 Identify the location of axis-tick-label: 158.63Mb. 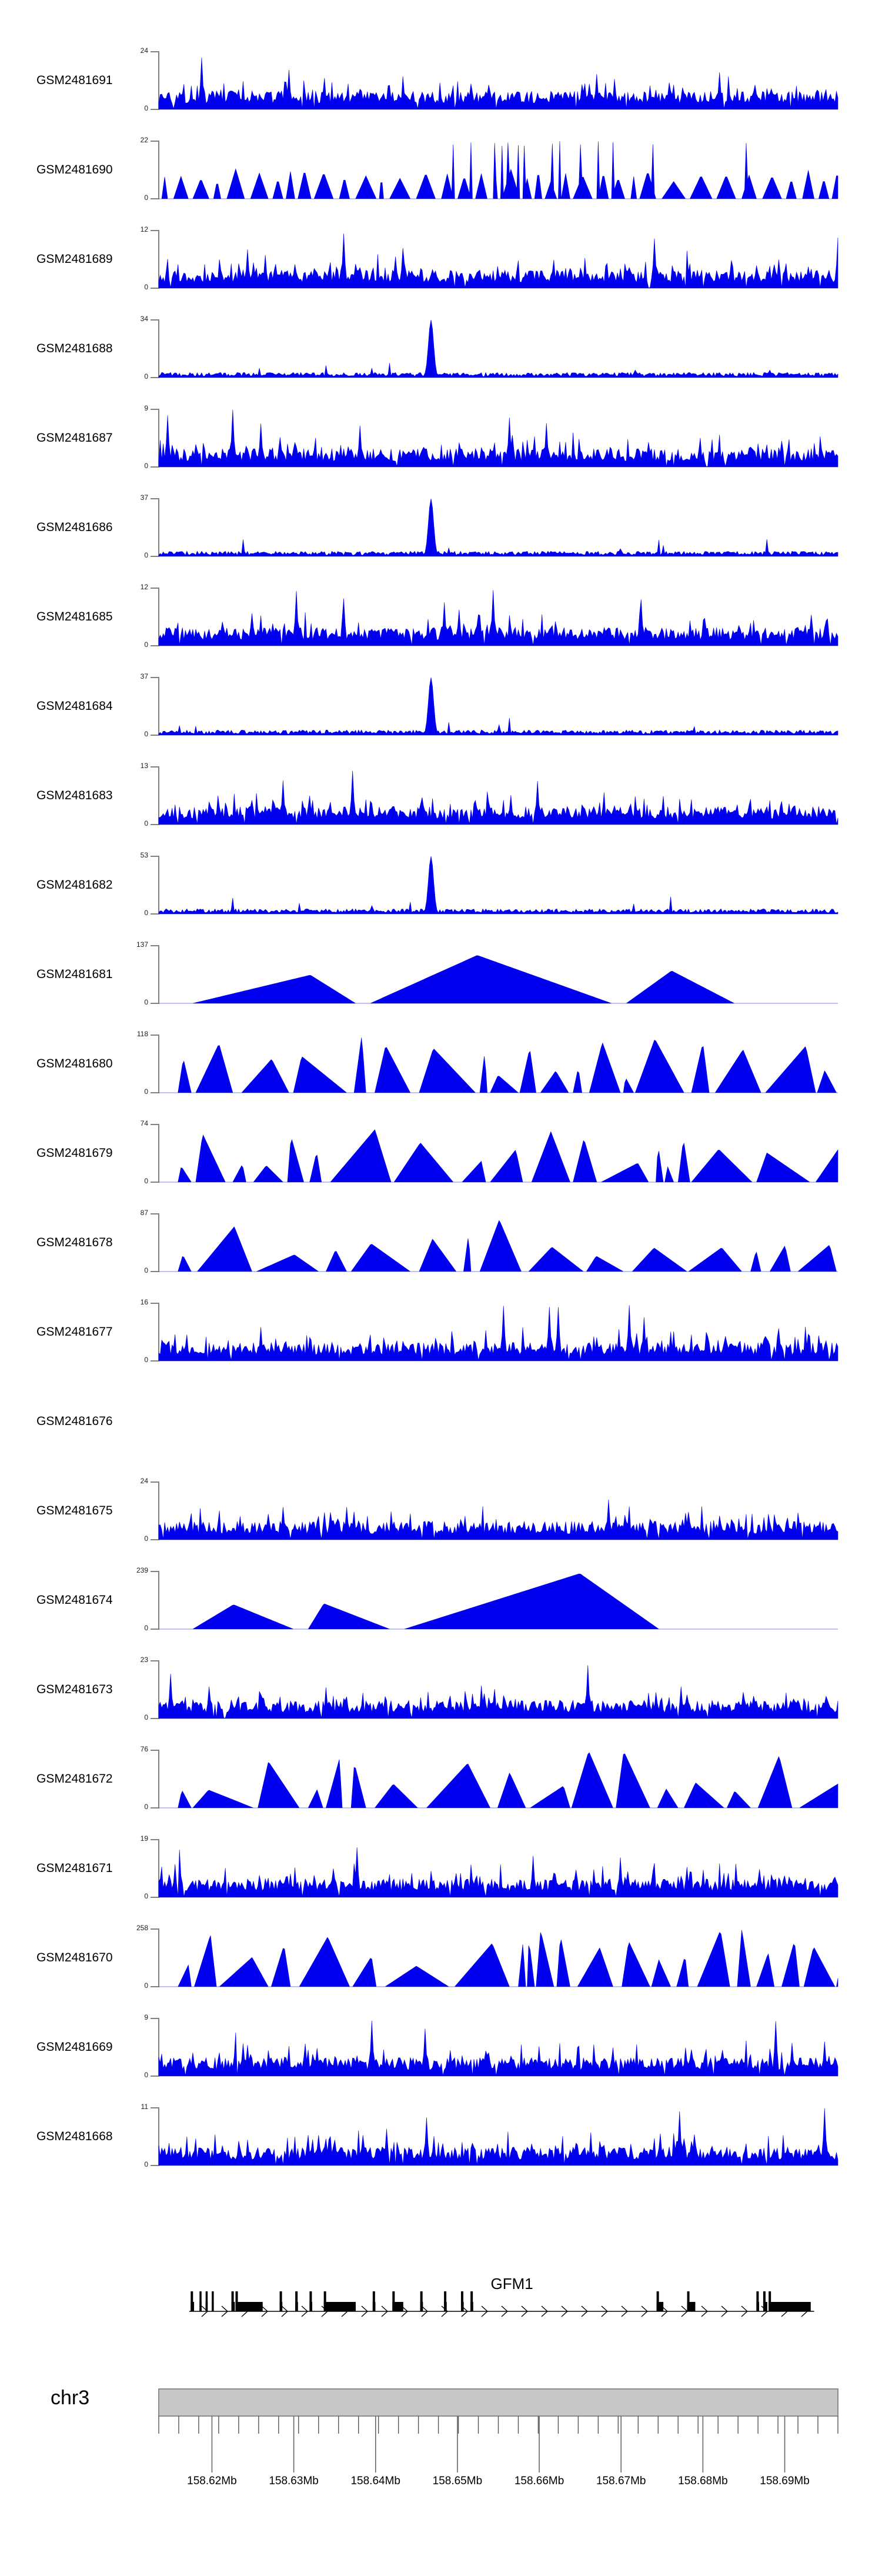
(294, 2481).